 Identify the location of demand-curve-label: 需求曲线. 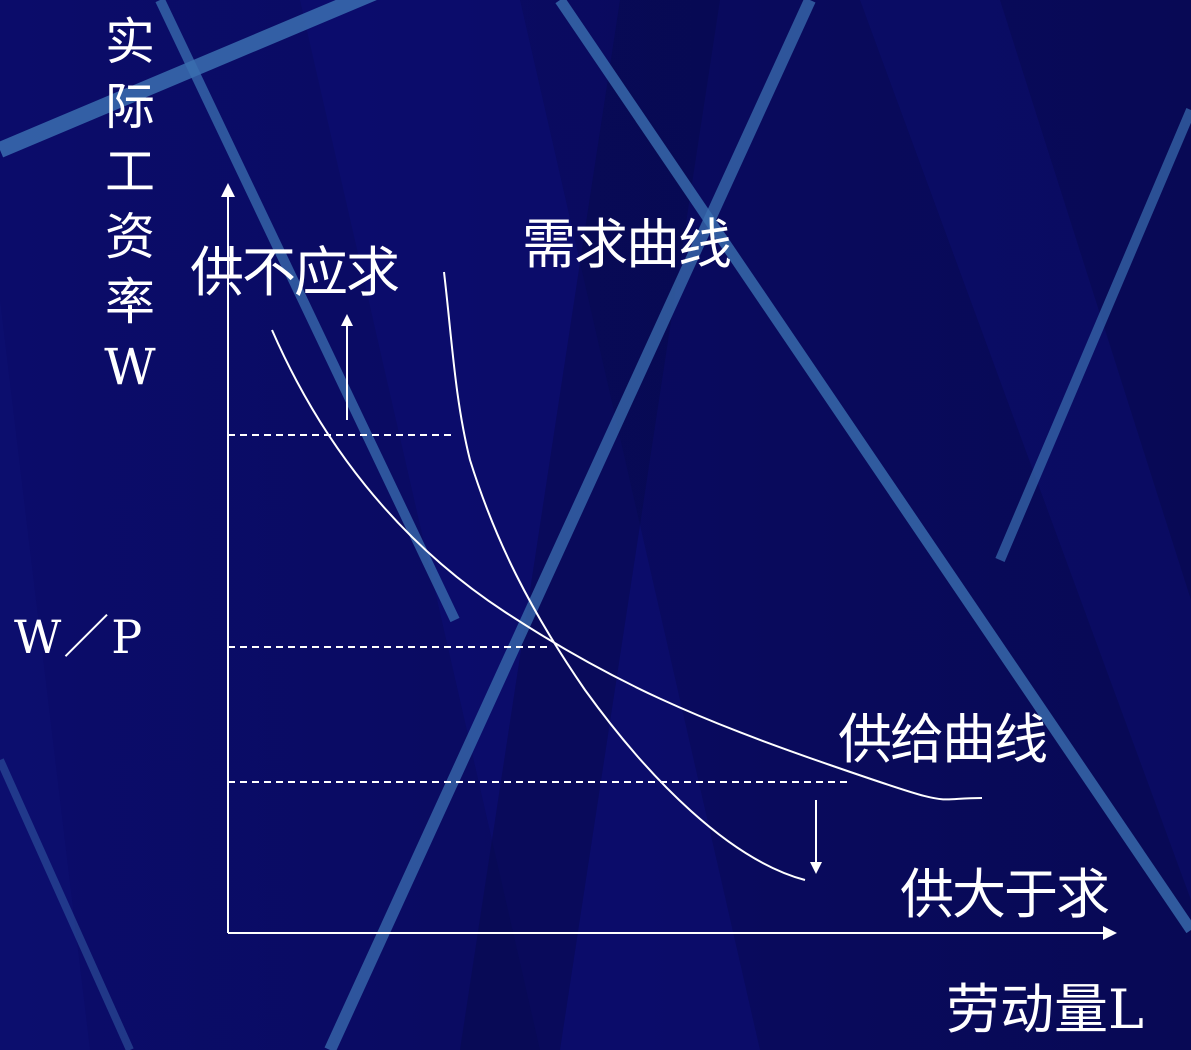
(627, 244).